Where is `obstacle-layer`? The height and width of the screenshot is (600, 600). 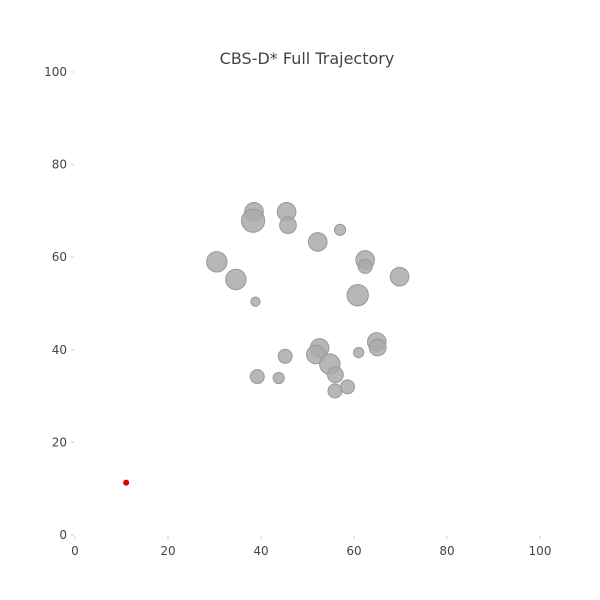 obstacle-layer is located at coordinates (308, 300).